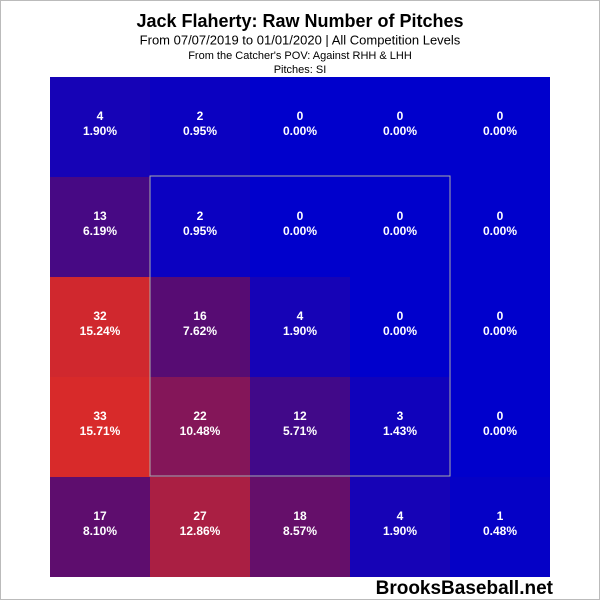 This screenshot has height=600, width=600. I want to click on cell-percent: 0.48%, so click(500, 531).